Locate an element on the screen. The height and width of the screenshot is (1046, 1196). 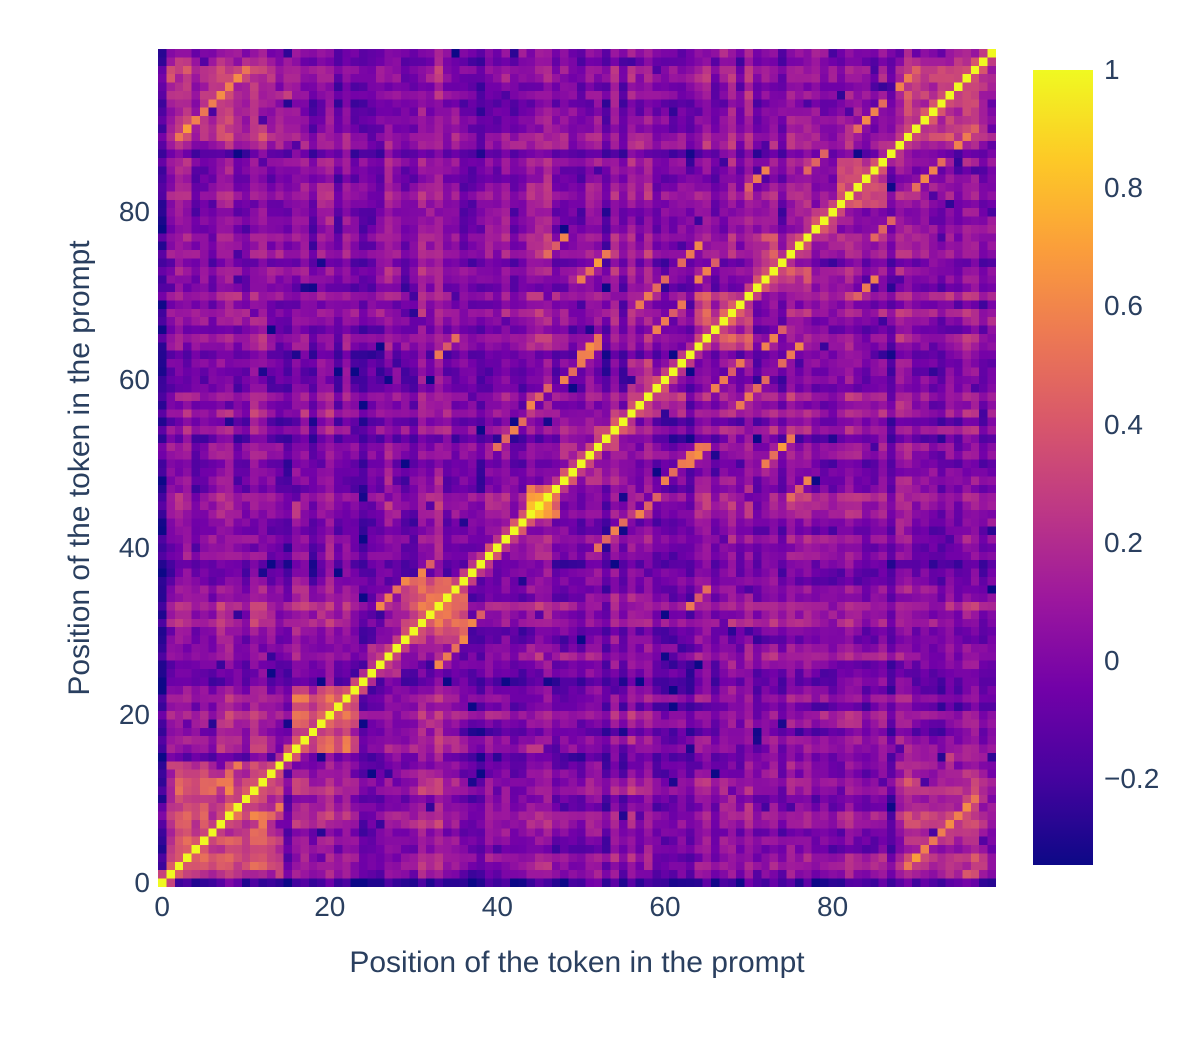
colorbar-tick-label: 0 is located at coordinates (1112, 661).